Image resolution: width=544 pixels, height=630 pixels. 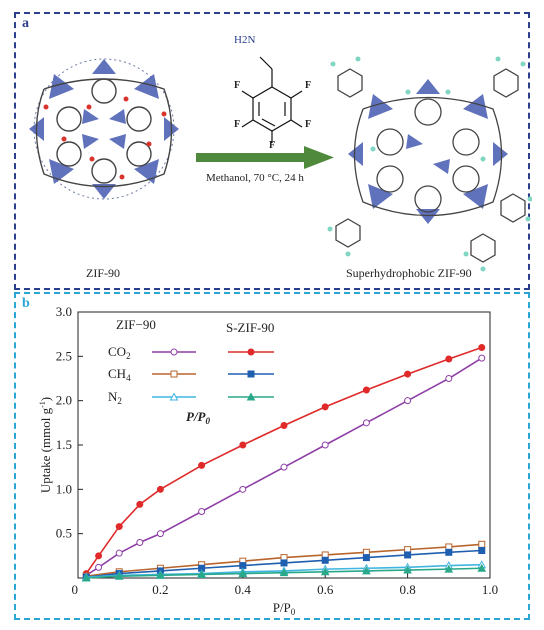 What do you see at coordinates (174, 374) in the screenshot?
I see `legend-marker-zif90-ch4` at bounding box center [174, 374].